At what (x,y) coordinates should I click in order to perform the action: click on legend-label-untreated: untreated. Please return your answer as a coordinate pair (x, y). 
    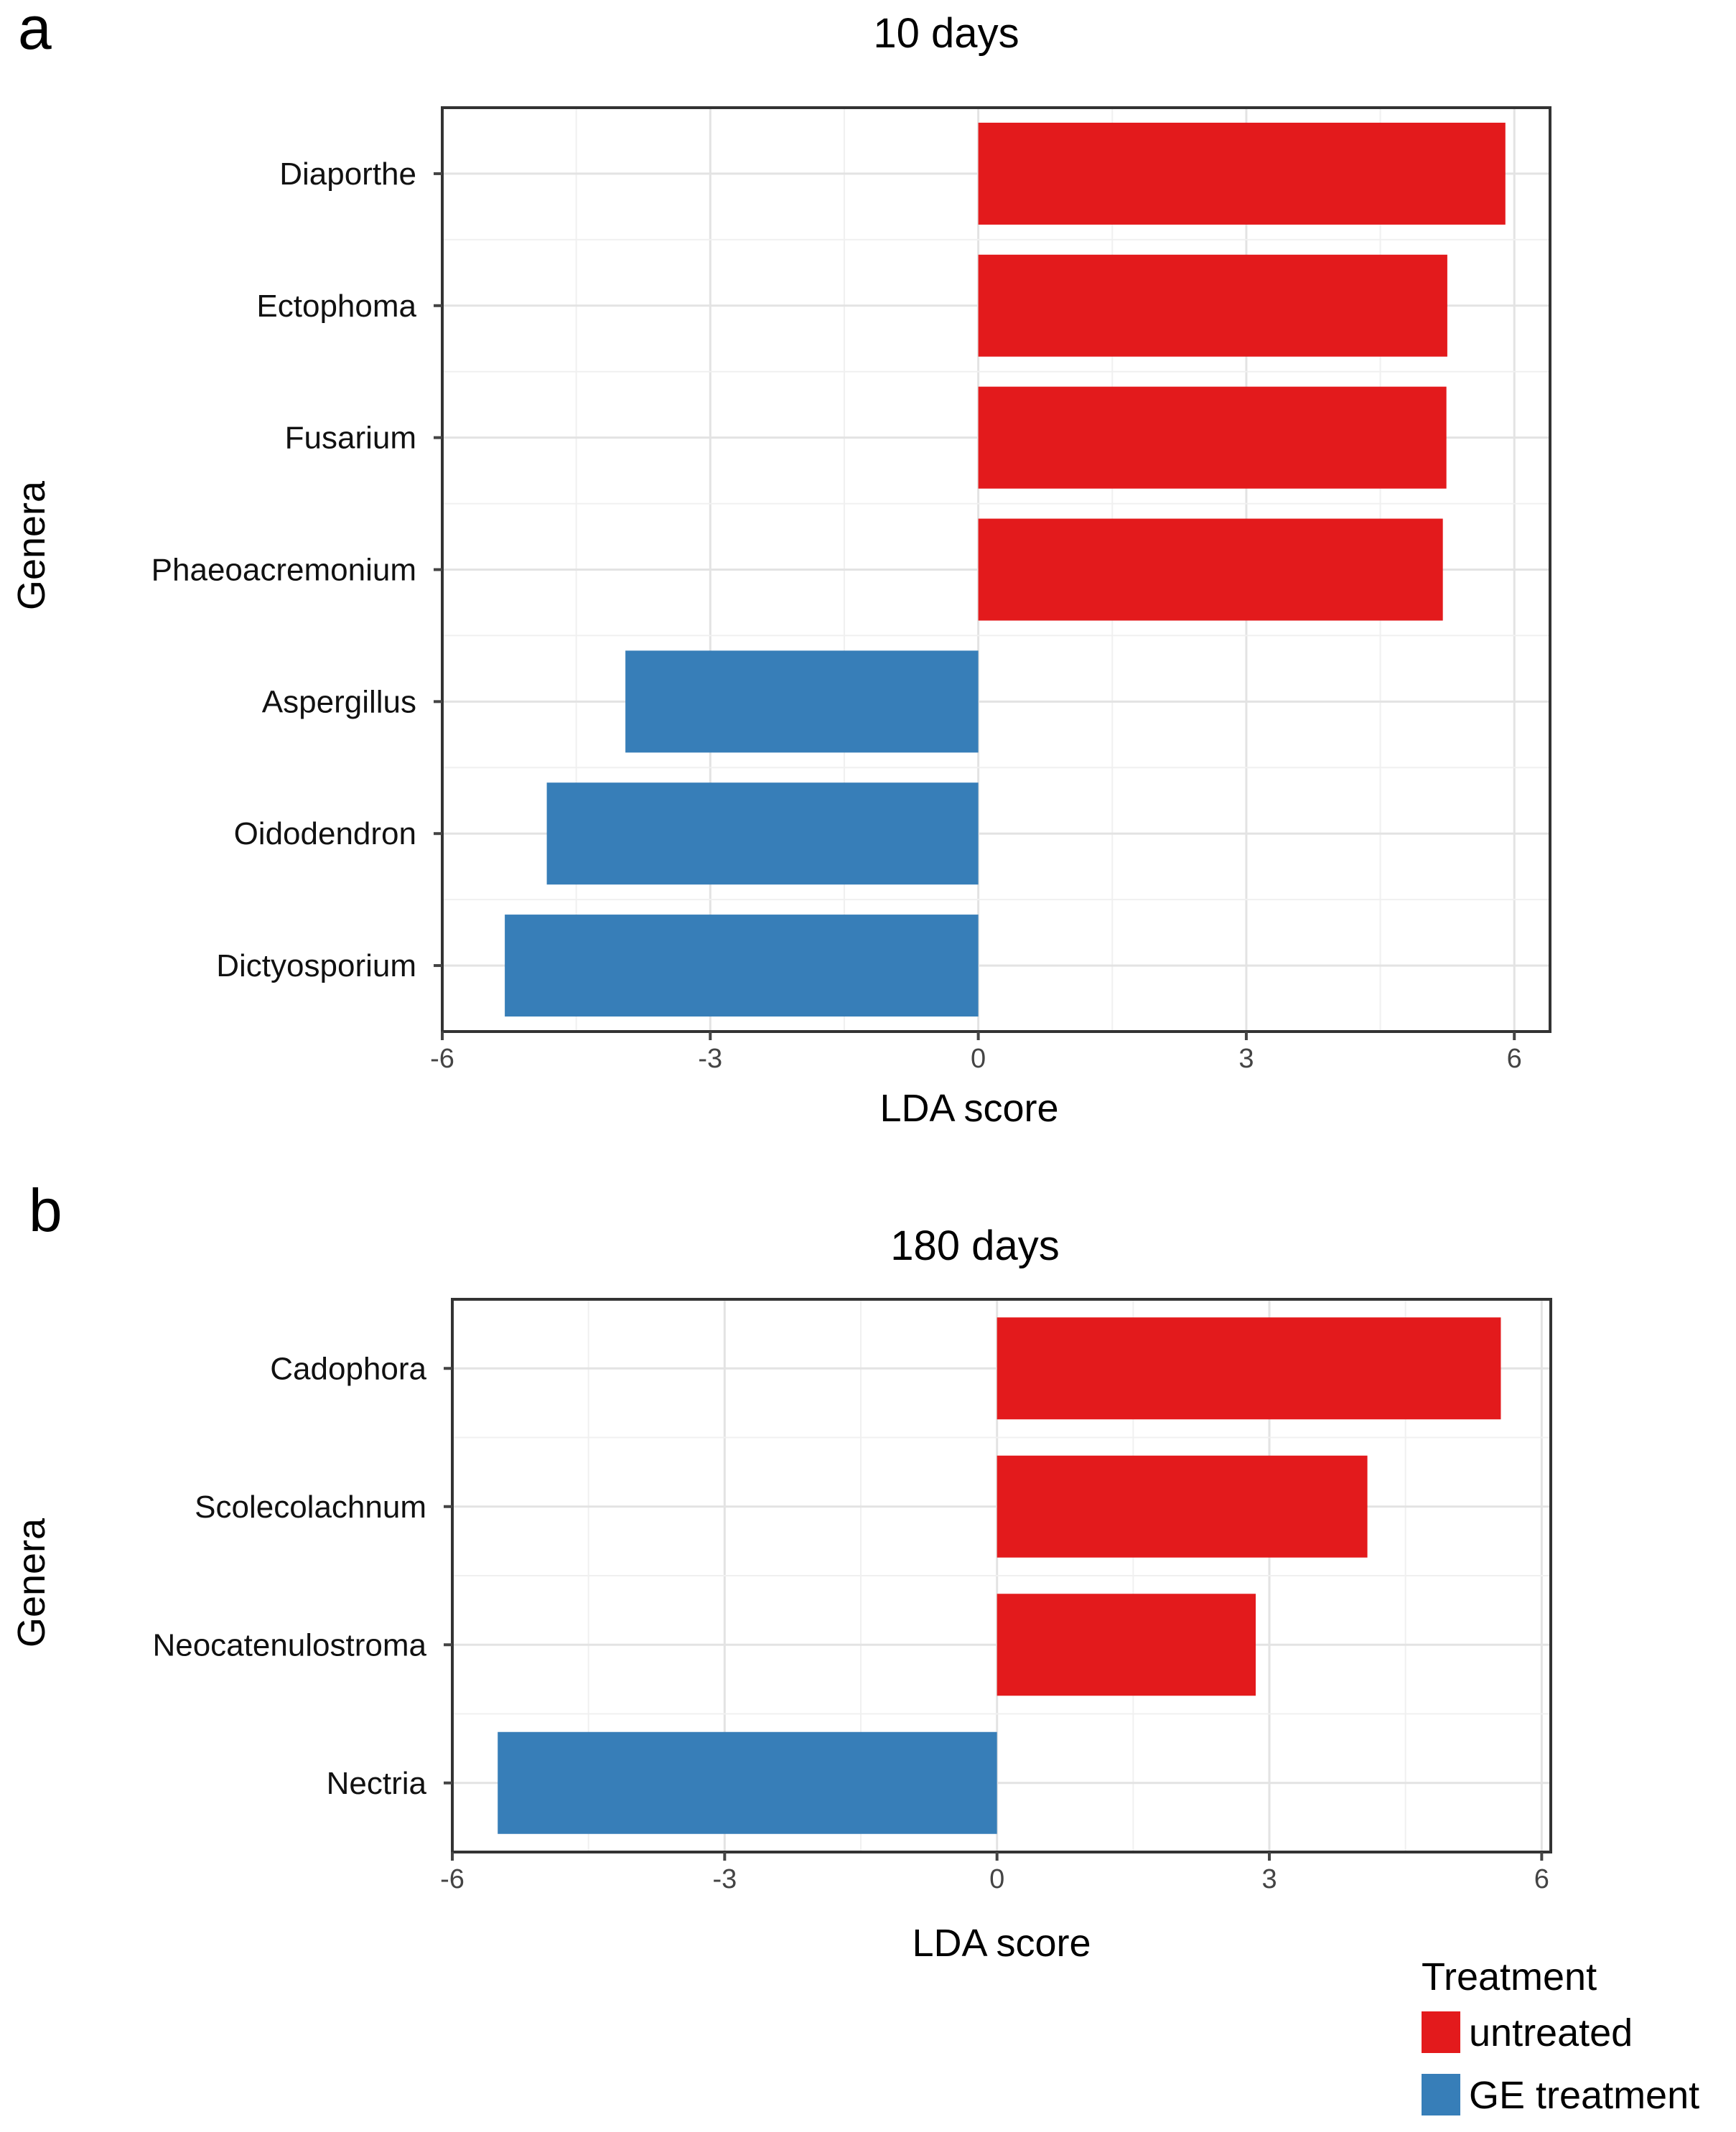
    Looking at the image, I should click on (1551, 2032).